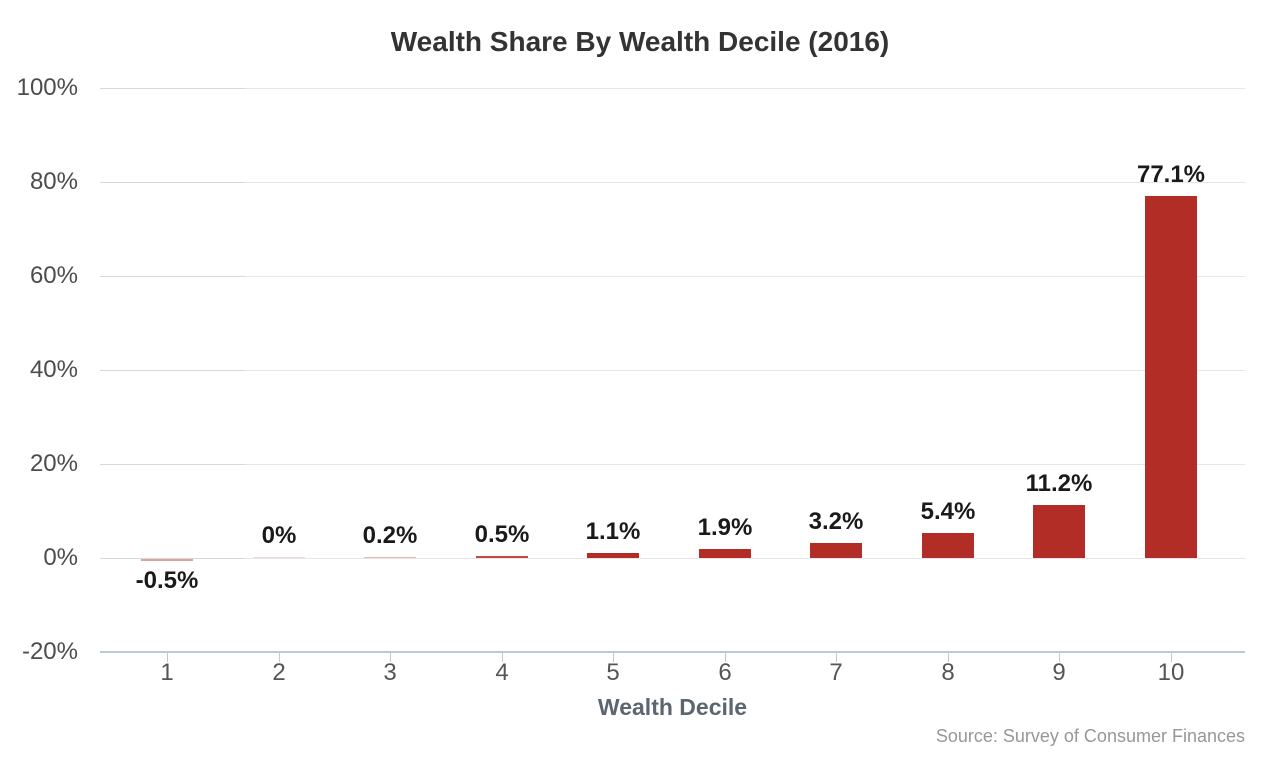 This screenshot has width=1280, height=777. Describe the element at coordinates (167, 672) in the screenshot. I see `x-axis-tick-label: 1` at that location.